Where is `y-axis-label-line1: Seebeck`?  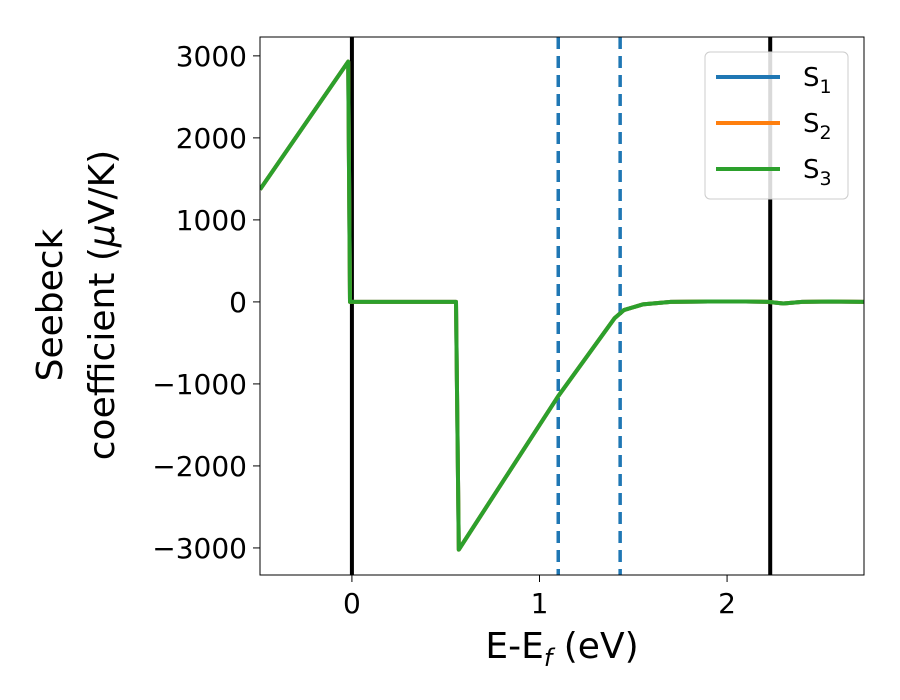
y-axis-label-line1: Seebeck is located at coordinates (50, 304).